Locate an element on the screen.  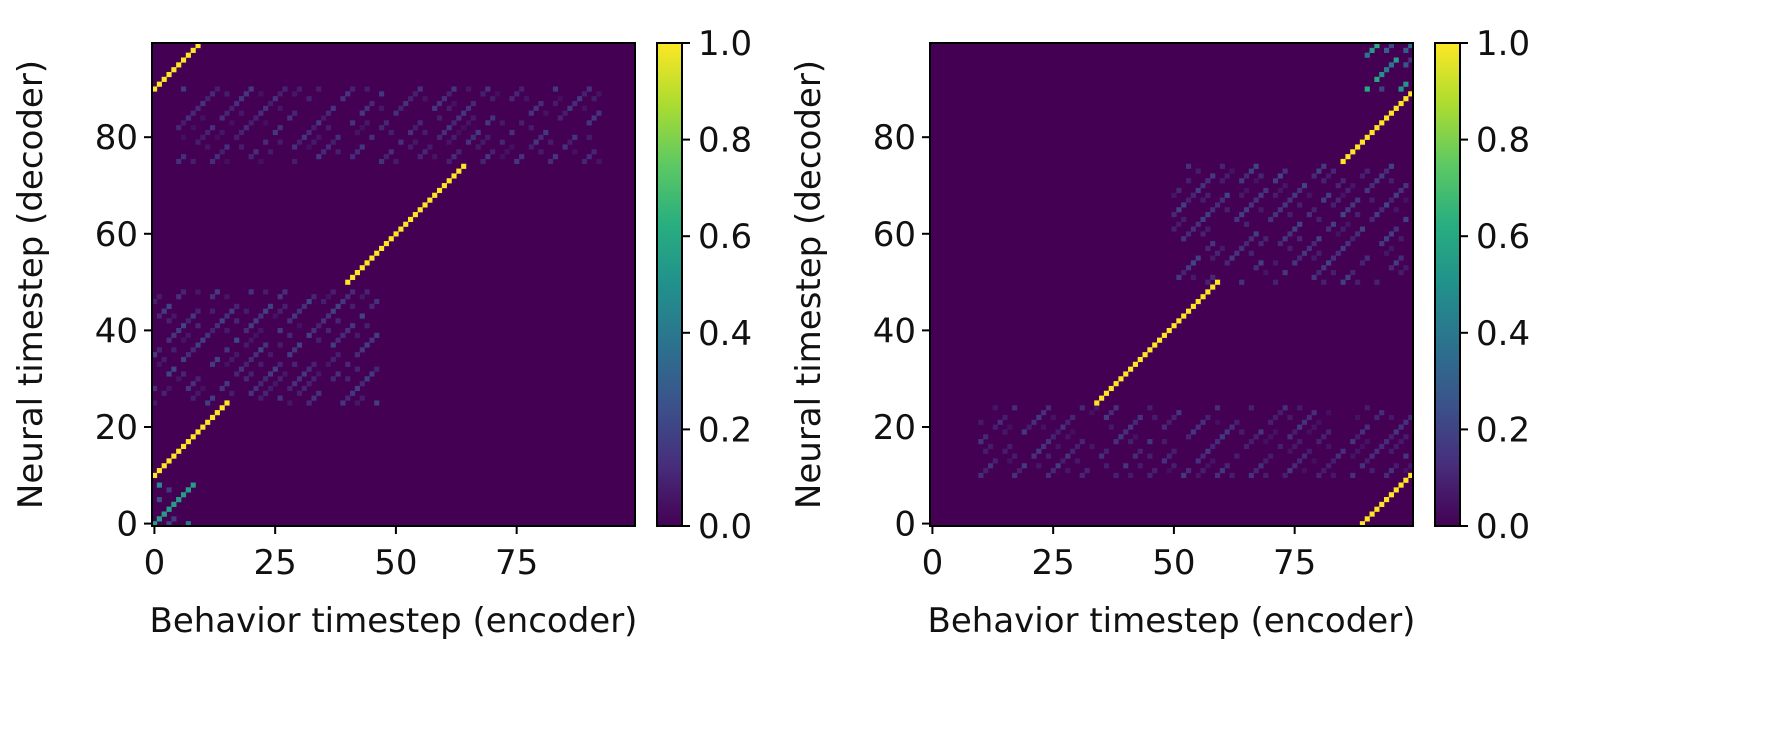
y-tick-label: 20 is located at coordinates (894, 428).